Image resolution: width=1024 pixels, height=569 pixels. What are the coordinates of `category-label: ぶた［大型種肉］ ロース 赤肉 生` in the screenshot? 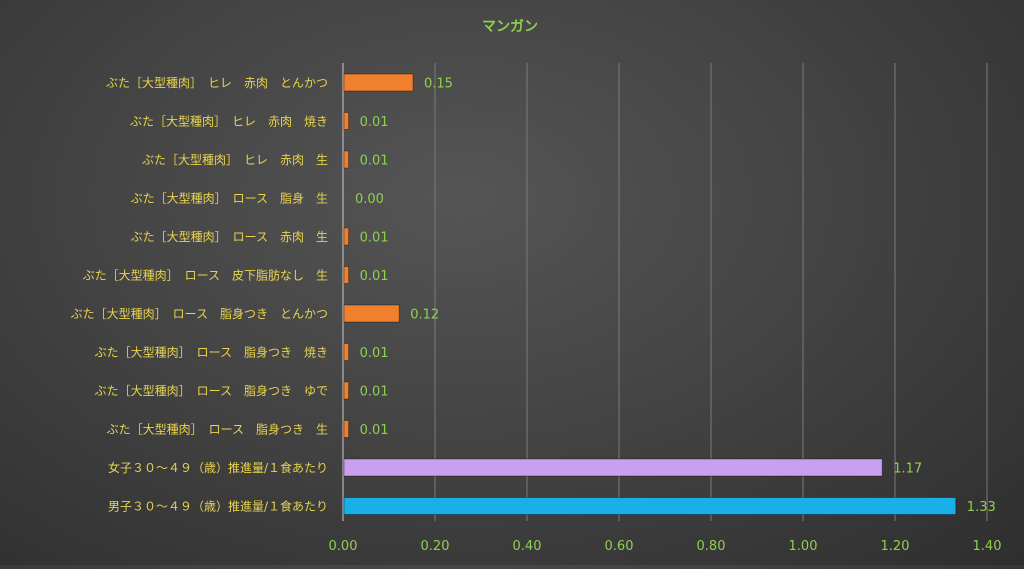 It's located at (229, 237).